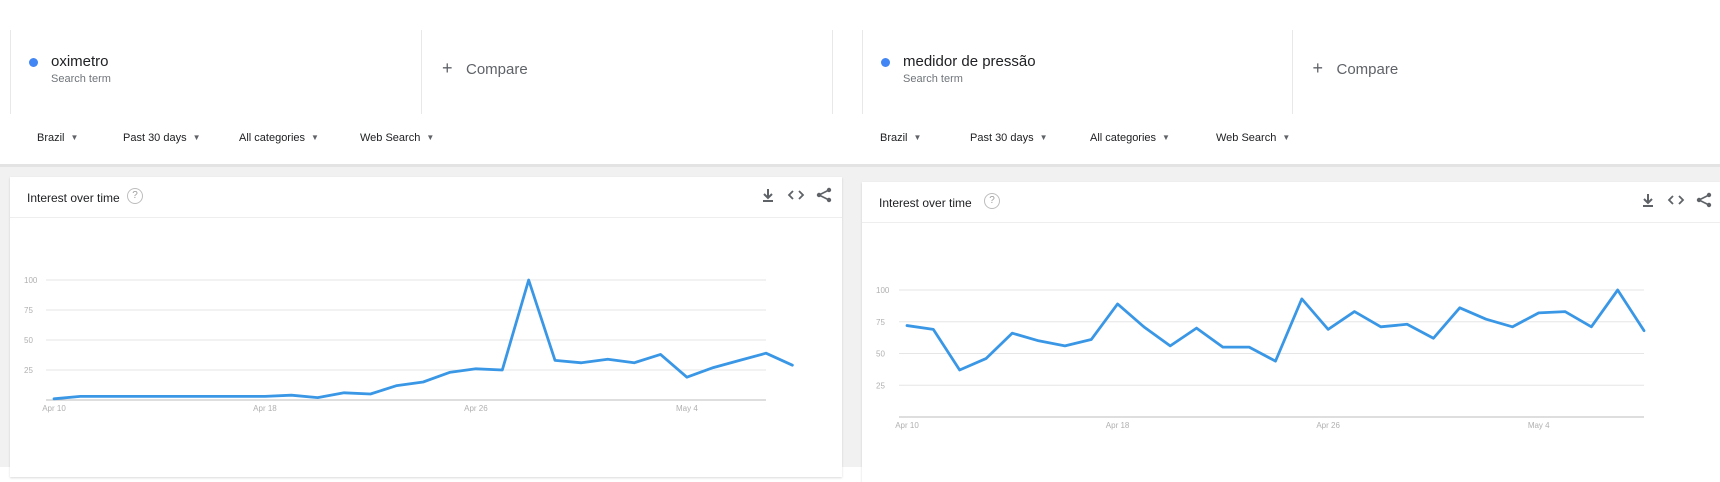  I want to click on search-term-chip: medidor de pressão Search term, so click(1078, 72).